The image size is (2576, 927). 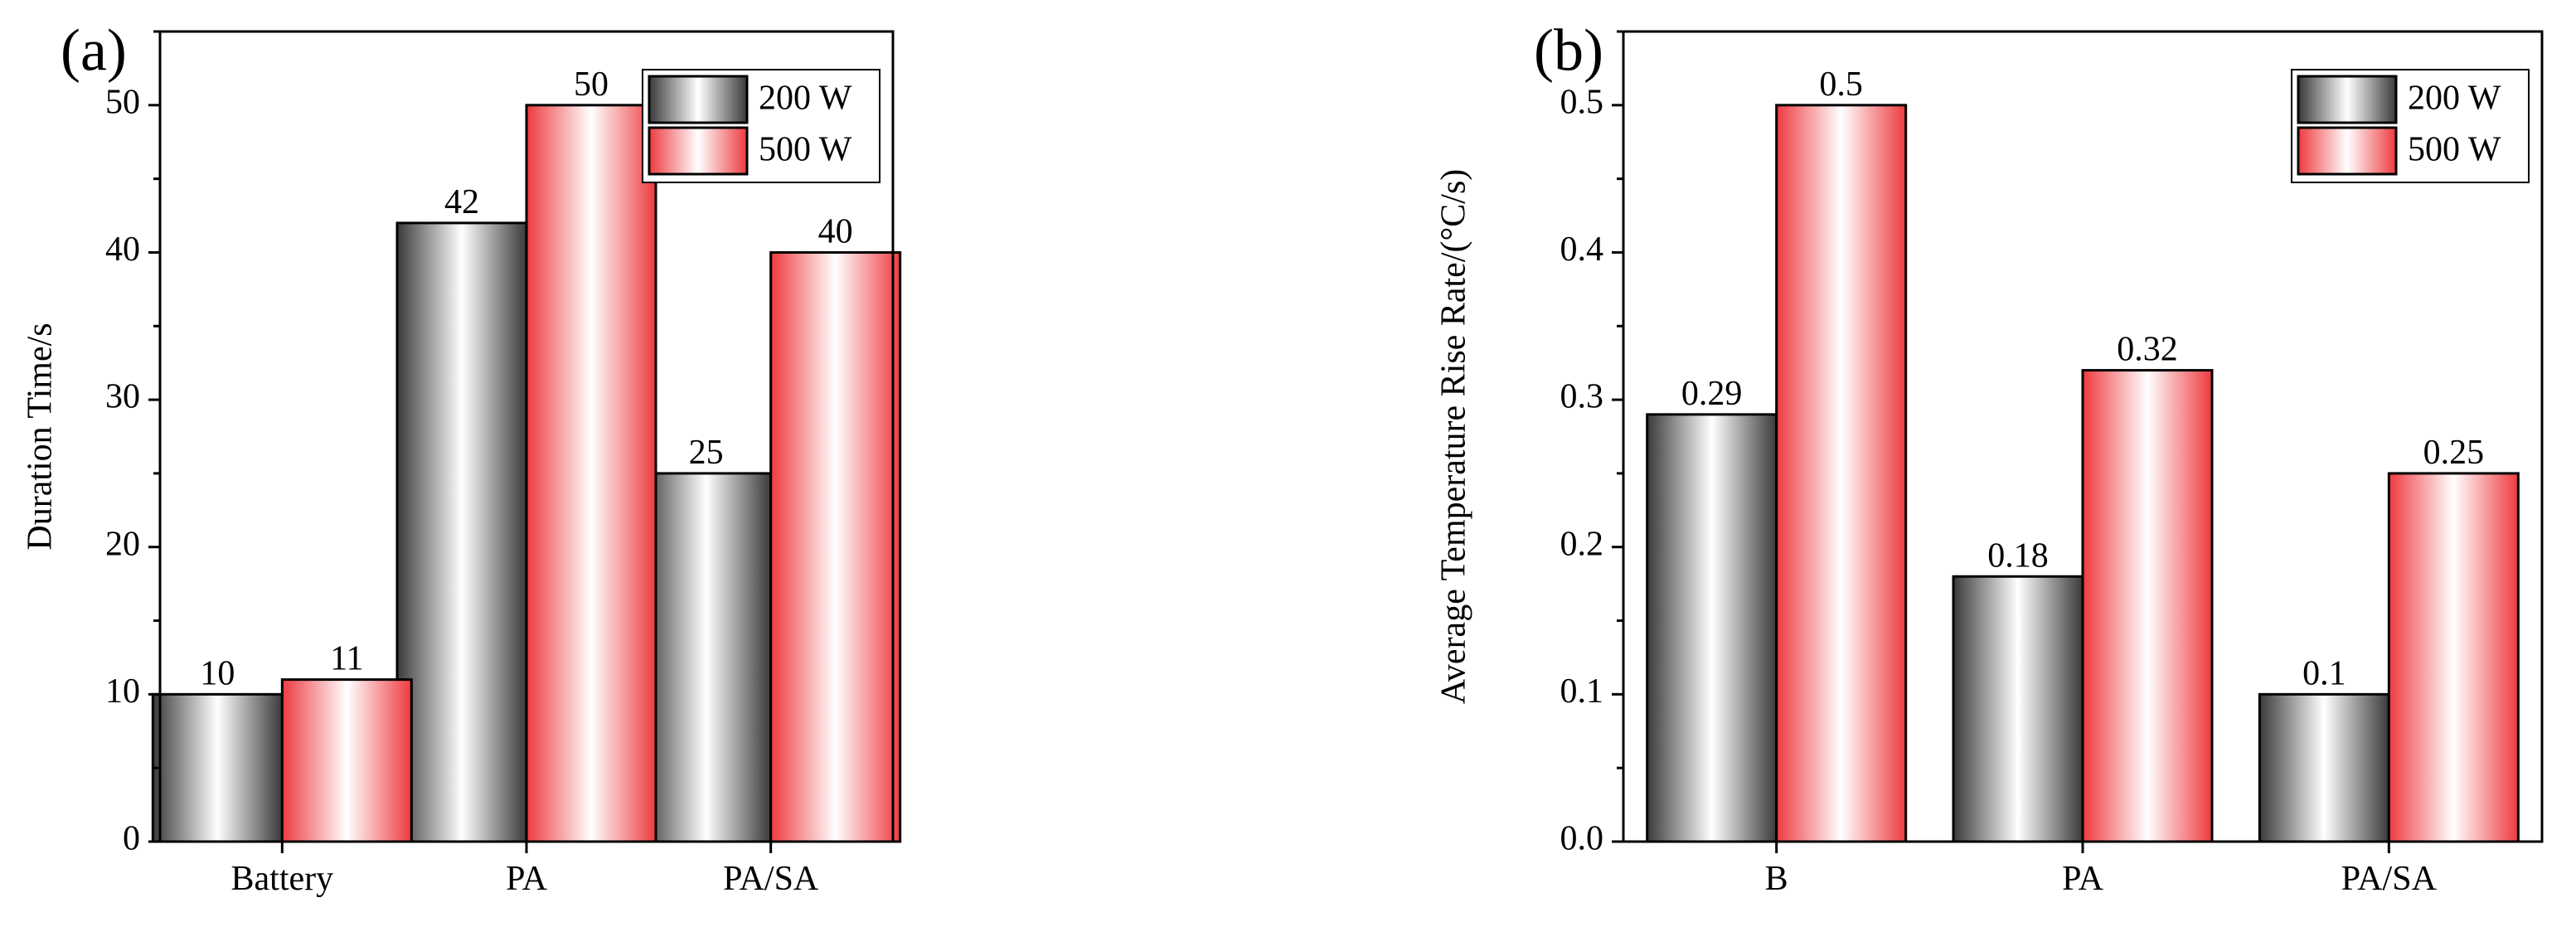 What do you see at coordinates (1582, 102) in the screenshot?
I see `y-tick-label: 0.5` at bounding box center [1582, 102].